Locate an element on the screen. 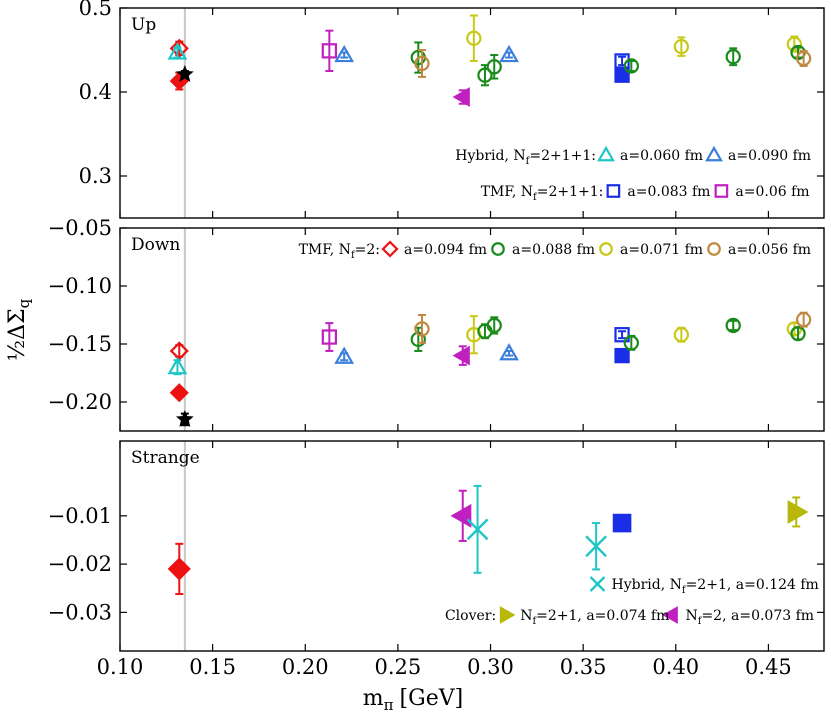 This screenshot has width=831, height=718. legend-label-main: a=0.083 fm is located at coordinates (668, 192).